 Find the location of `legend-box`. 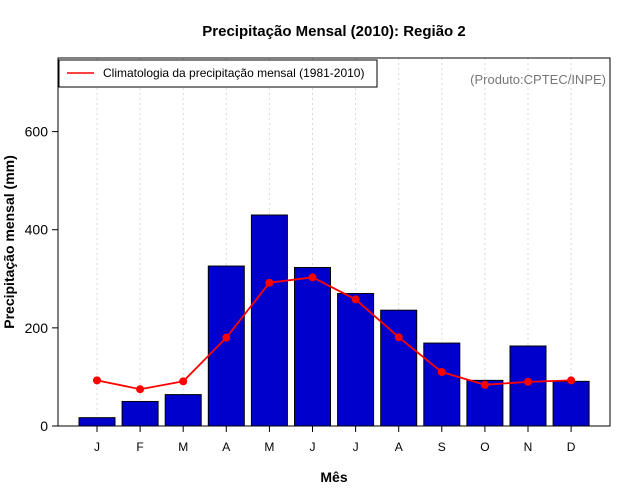

legend-box is located at coordinates (218, 73).